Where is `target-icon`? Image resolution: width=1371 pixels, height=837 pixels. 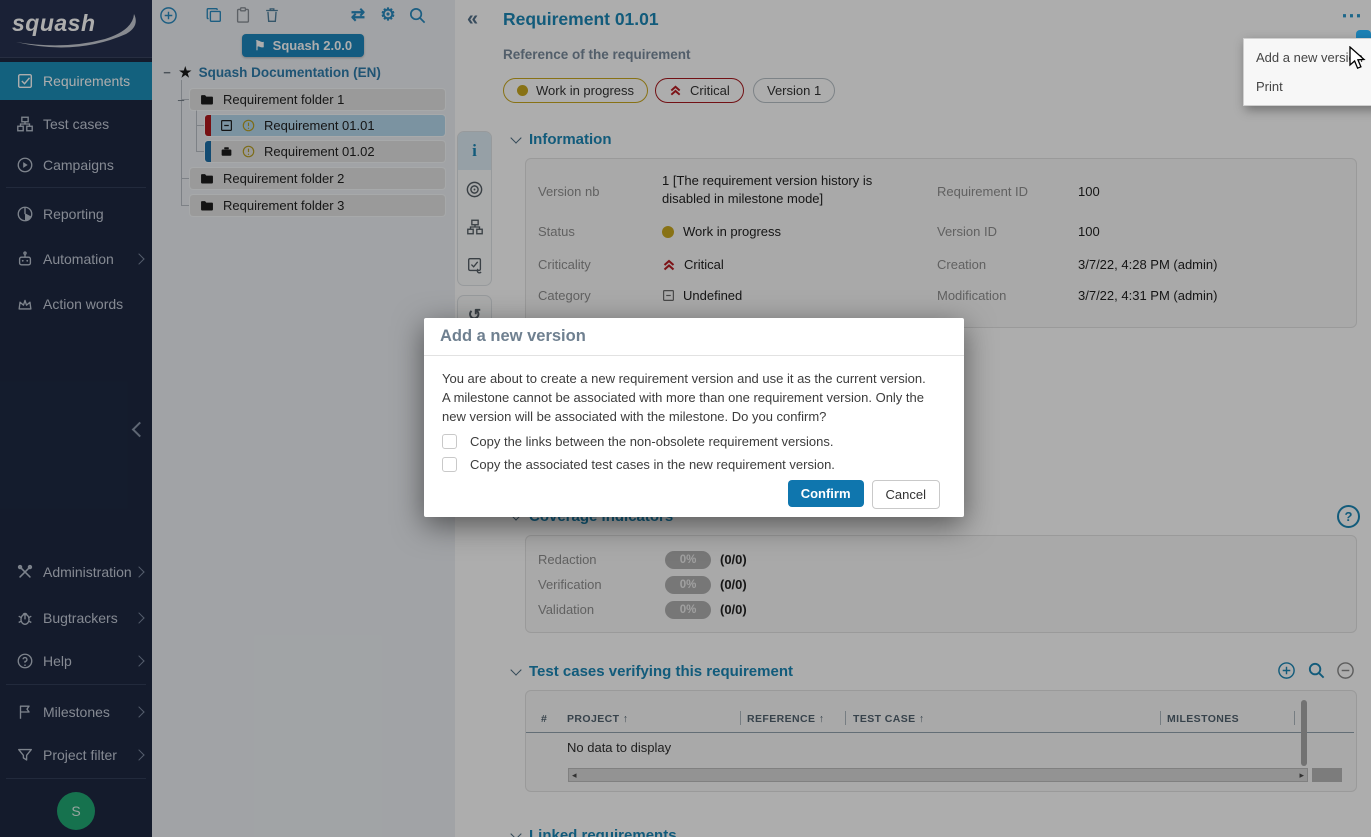
target-icon is located at coordinates (474, 189).